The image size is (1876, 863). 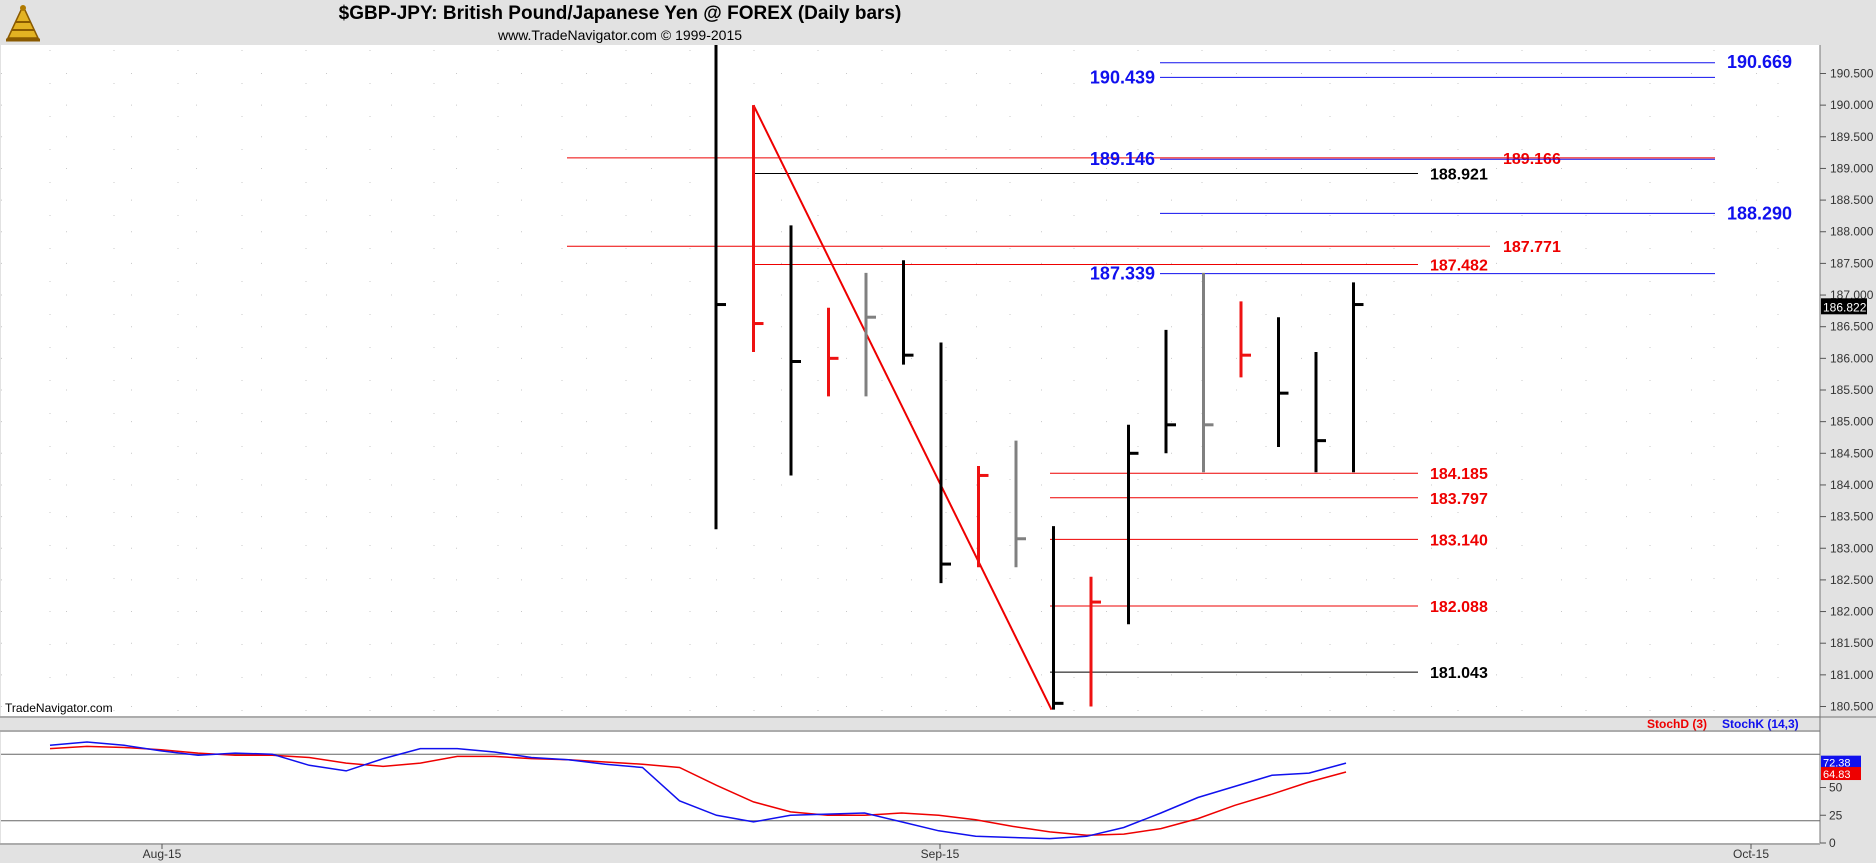 What do you see at coordinates (1677, 724) in the screenshot?
I see `stoch-legend-item: StochD (3)` at bounding box center [1677, 724].